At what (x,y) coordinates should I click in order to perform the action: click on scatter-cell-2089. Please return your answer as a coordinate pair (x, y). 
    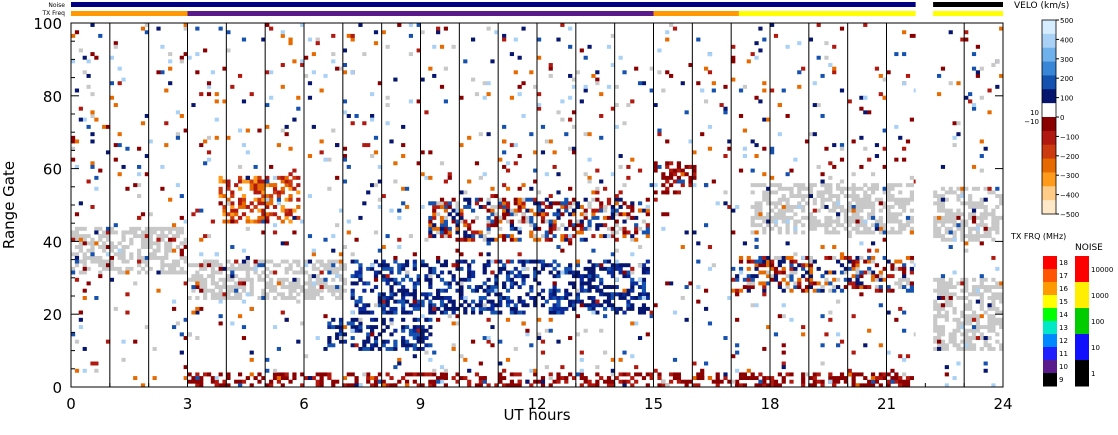
    Looking at the image, I should click on (873, 276).